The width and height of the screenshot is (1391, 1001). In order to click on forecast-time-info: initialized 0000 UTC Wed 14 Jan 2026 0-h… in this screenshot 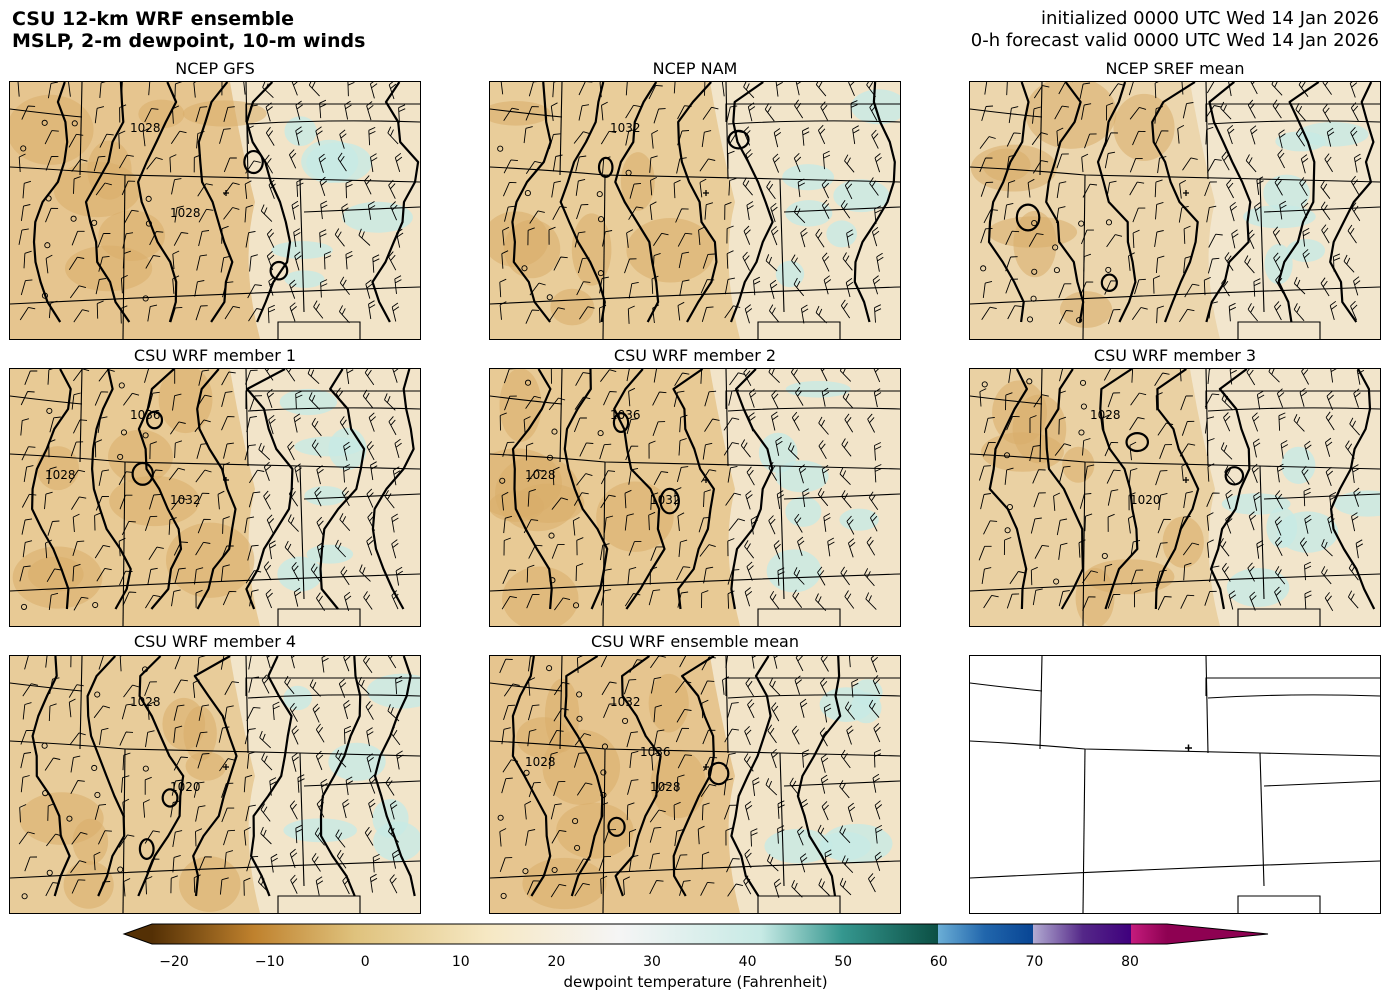, I will do `click(1175, 30)`.